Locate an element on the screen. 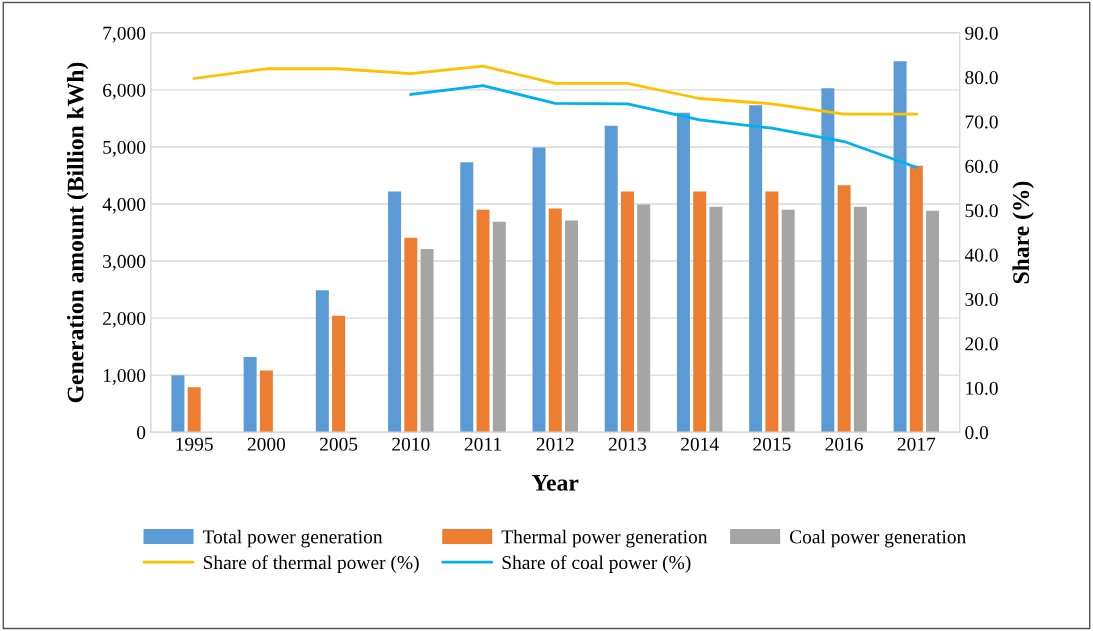  y-tick-label: 1,000 is located at coordinates (124, 376).